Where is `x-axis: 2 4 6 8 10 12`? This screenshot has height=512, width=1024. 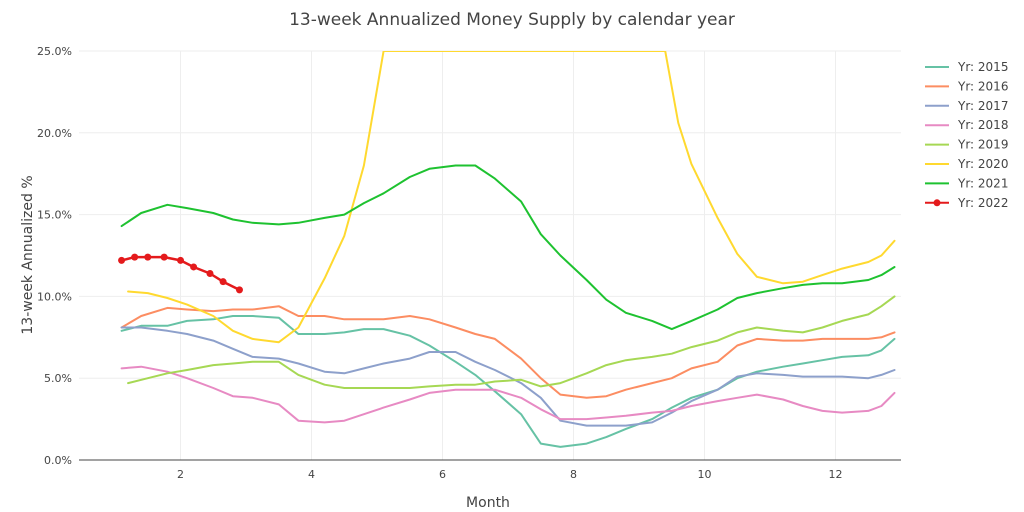
x-axis: 2 4 6 8 10 12 is located at coordinates (509, 474).